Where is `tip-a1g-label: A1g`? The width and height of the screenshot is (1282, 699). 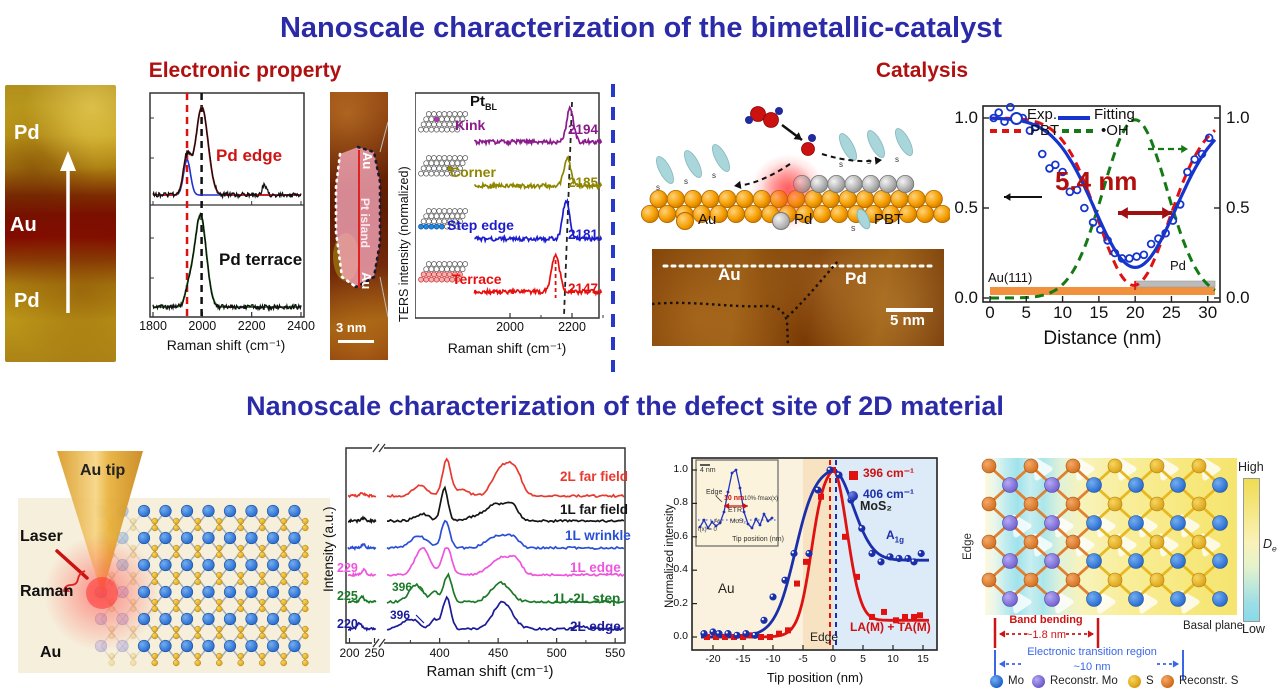
tip-a1g-label: A1g is located at coordinates (895, 537).